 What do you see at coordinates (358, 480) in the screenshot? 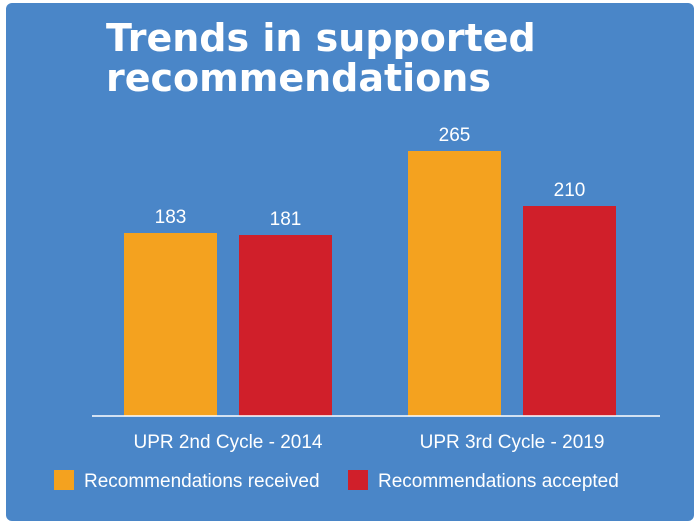
I see `legend-swatch-accepted` at bounding box center [358, 480].